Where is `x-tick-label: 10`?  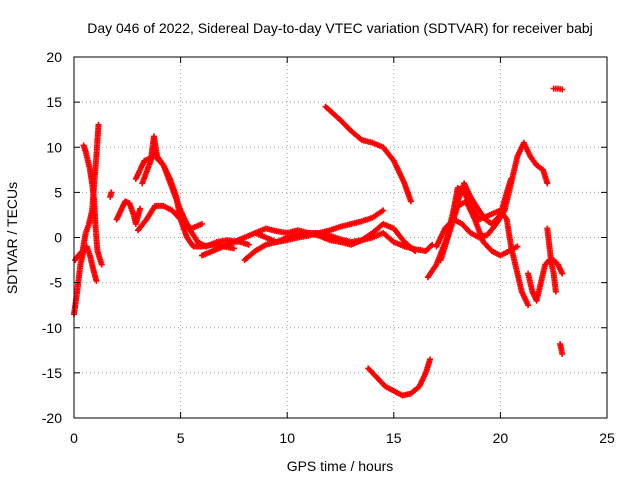 x-tick-label: 10 is located at coordinates (287, 438).